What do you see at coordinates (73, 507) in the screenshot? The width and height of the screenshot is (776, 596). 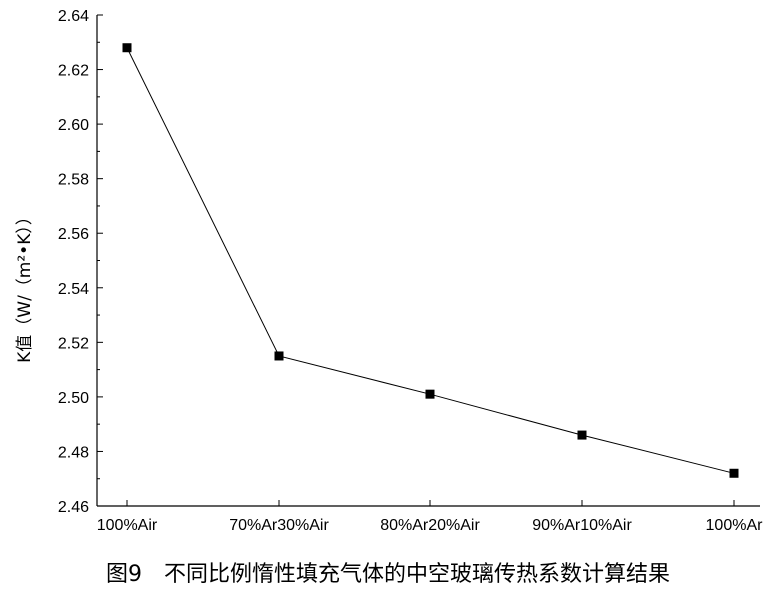 I see `y-tick-label: 2.46` at bounding box center [73, 507].